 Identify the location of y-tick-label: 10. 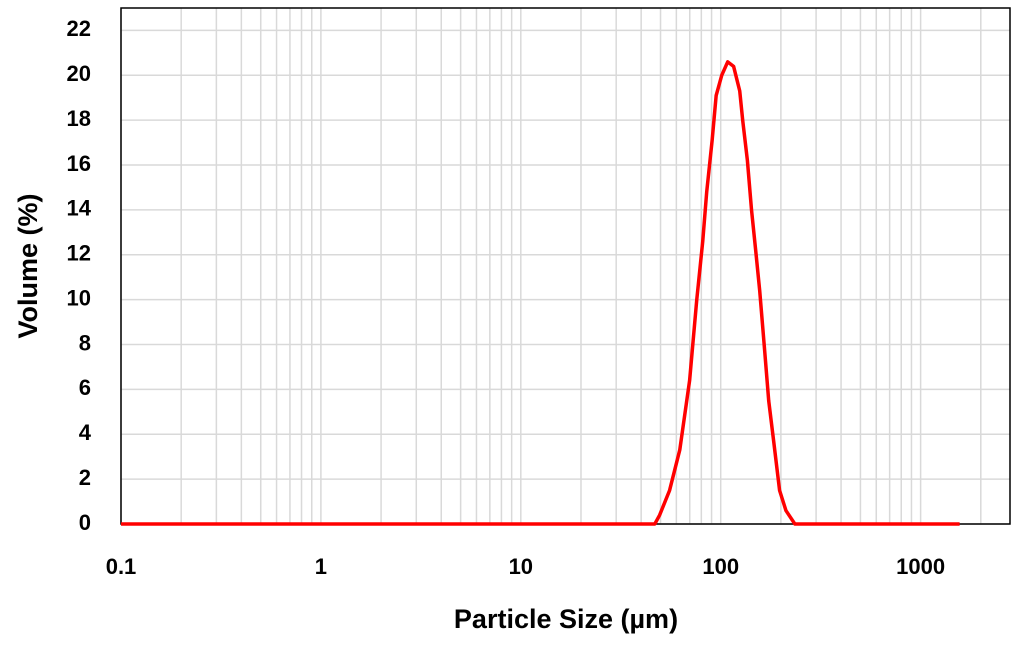
(79, 297).